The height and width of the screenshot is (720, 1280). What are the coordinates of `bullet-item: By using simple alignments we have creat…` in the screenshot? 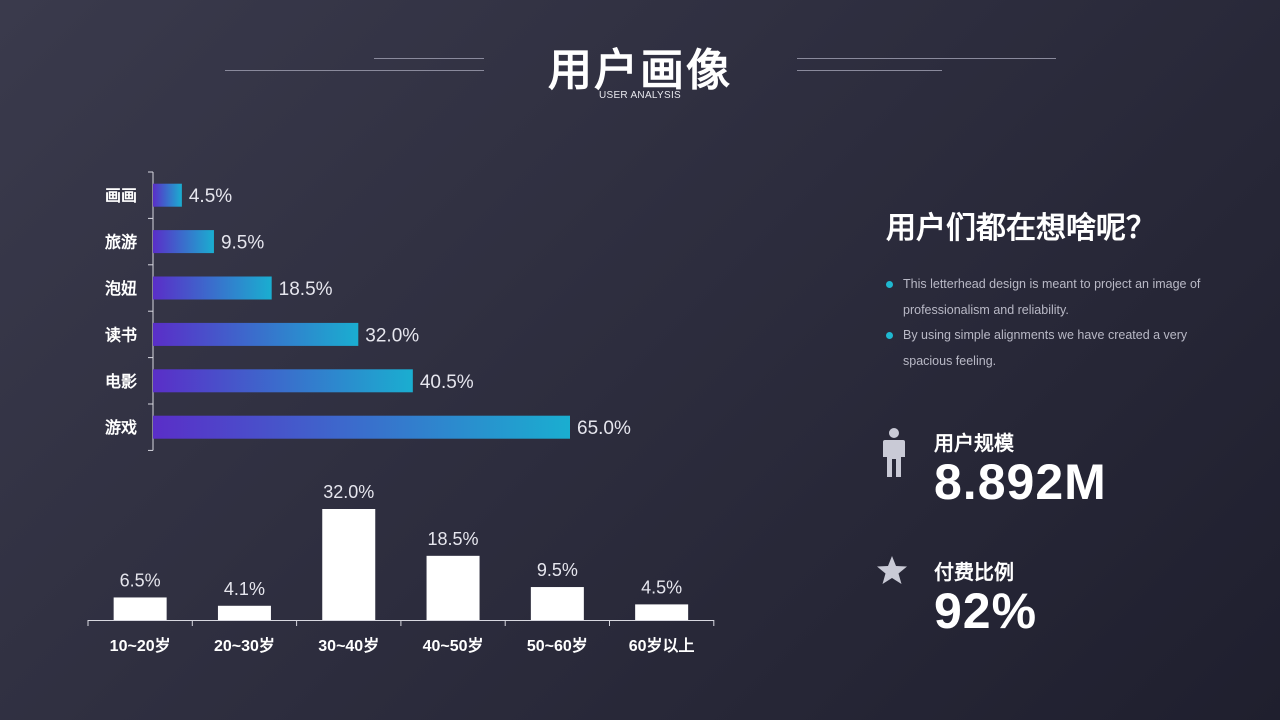 It's located at (1046, 348).